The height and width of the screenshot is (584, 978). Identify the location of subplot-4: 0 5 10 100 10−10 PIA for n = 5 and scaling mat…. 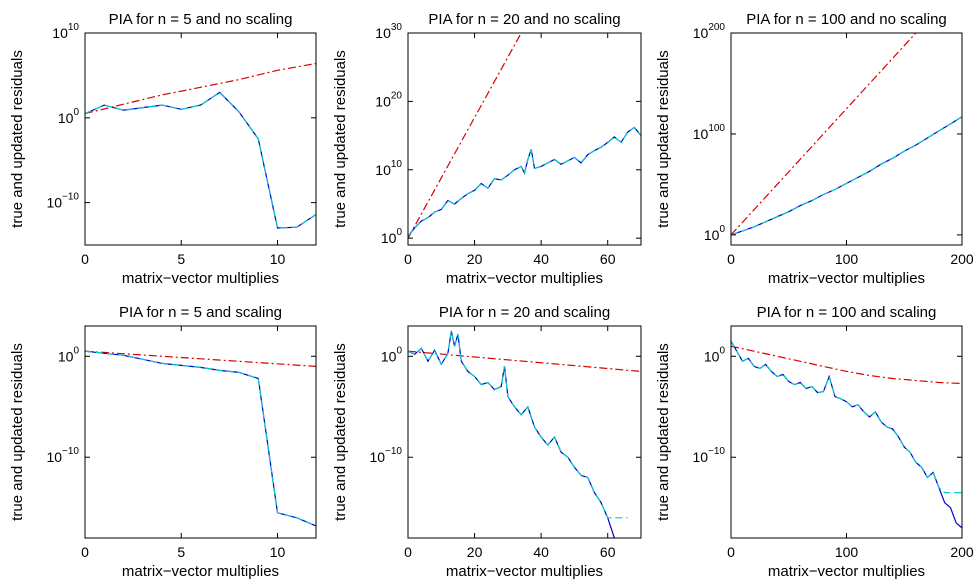
(163, 442).